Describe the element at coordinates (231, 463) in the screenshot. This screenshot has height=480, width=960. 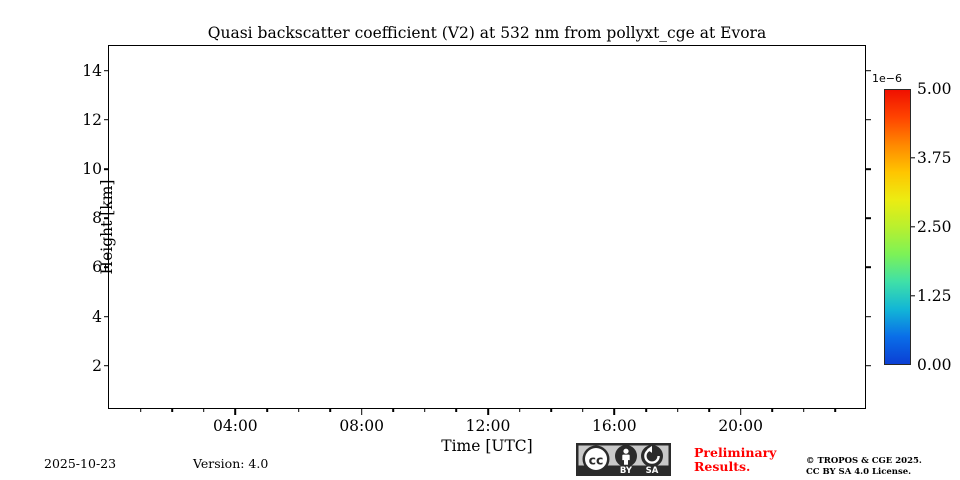
I see `footer-version: Version: 4.0` at that location.